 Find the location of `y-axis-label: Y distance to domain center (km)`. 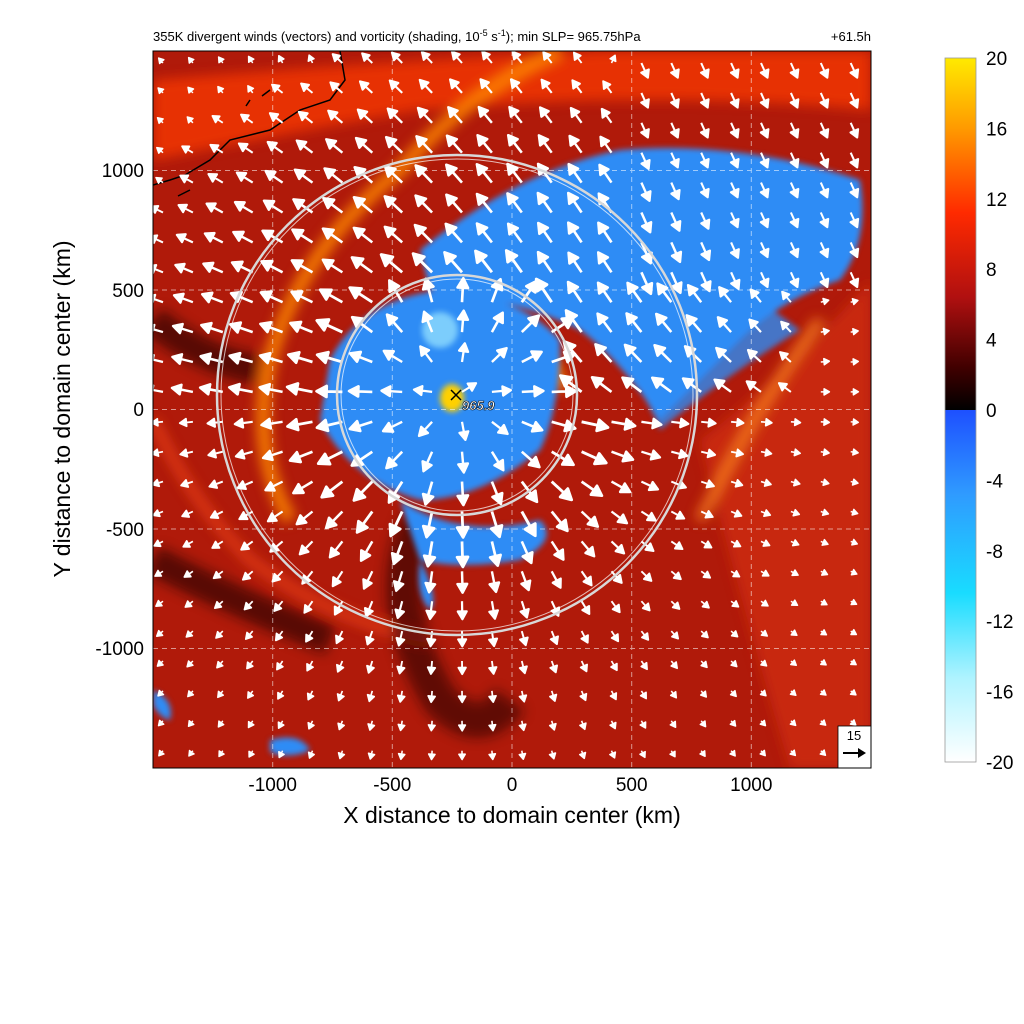

y-axis-label: Y distance to domain center (km) is located at coordinates (62, 408).